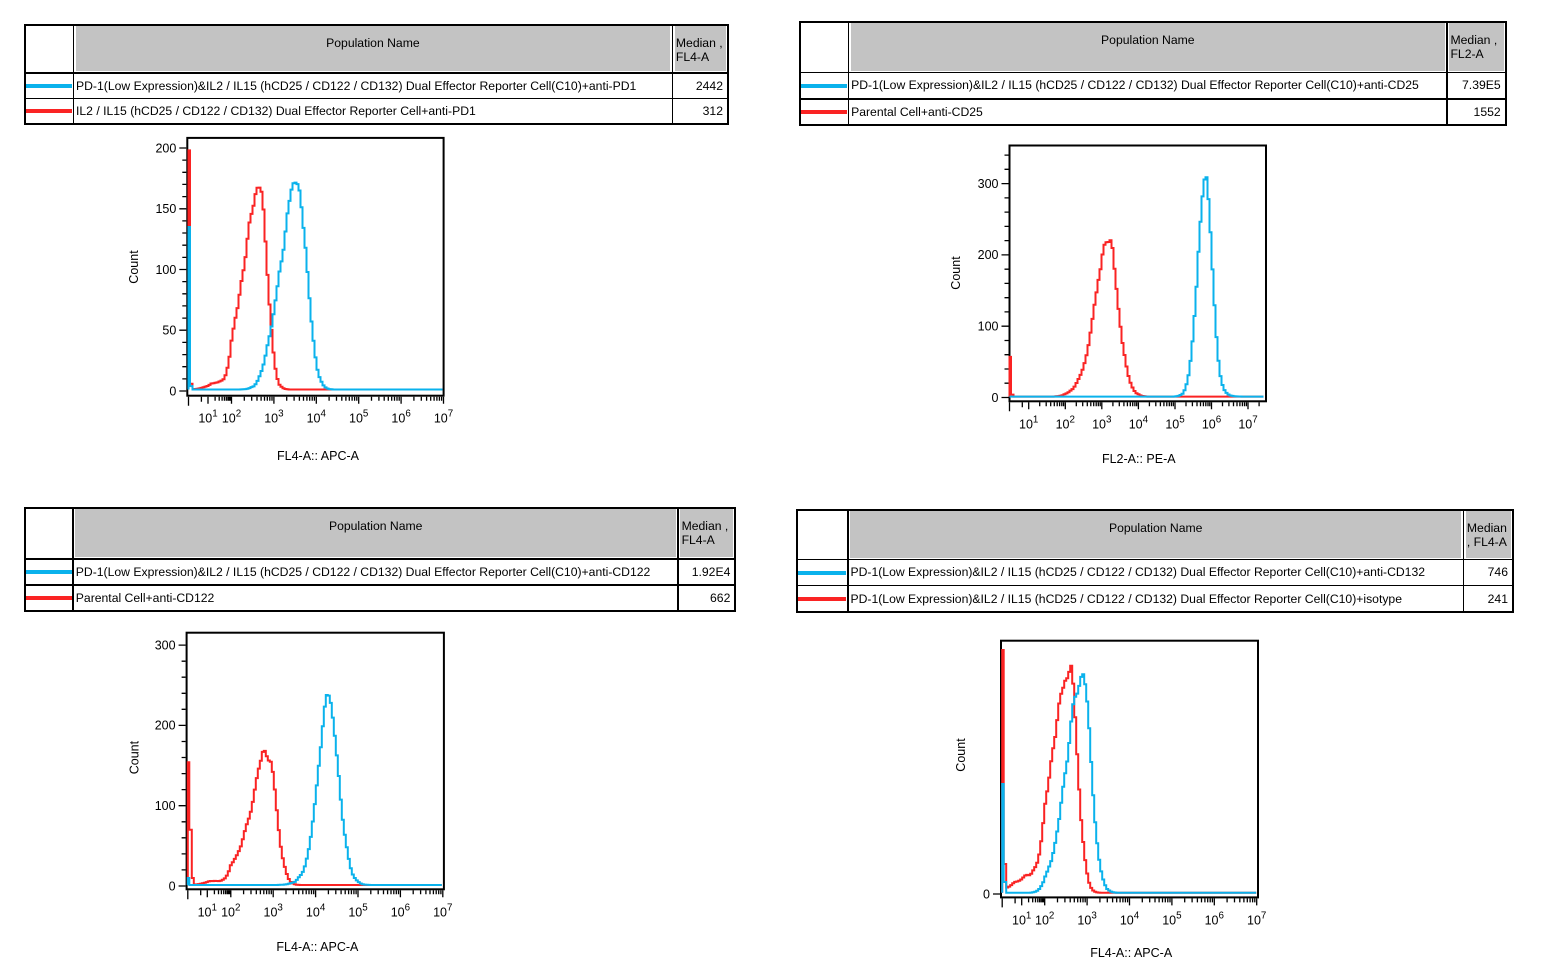 The height and width of the screenshot is (975, 1551). I want to click on svg-text: 50, so click(169, 331).